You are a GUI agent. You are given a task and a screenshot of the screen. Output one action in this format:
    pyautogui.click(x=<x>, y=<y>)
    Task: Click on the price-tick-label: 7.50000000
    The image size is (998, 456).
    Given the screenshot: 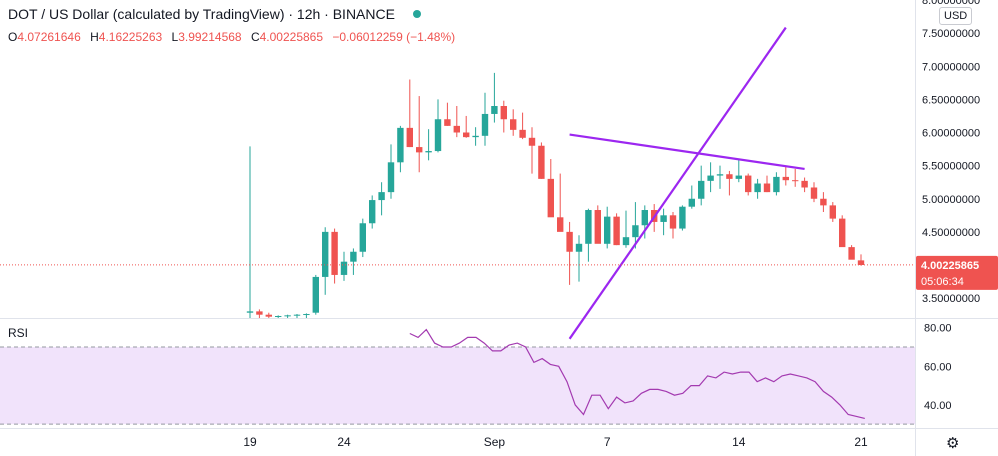 What is the action you would take?
    pyautogui.click(x=951, y=34)
    